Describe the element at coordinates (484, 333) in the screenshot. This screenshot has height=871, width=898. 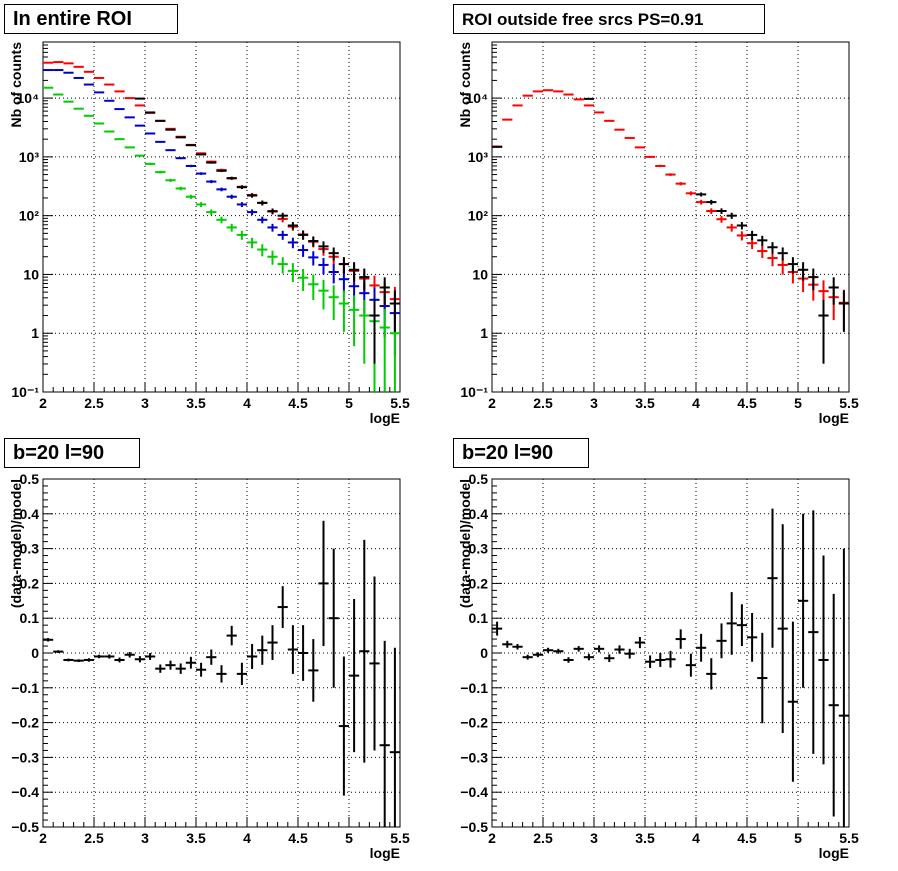
I see `y-tick-label: 1` at that location.